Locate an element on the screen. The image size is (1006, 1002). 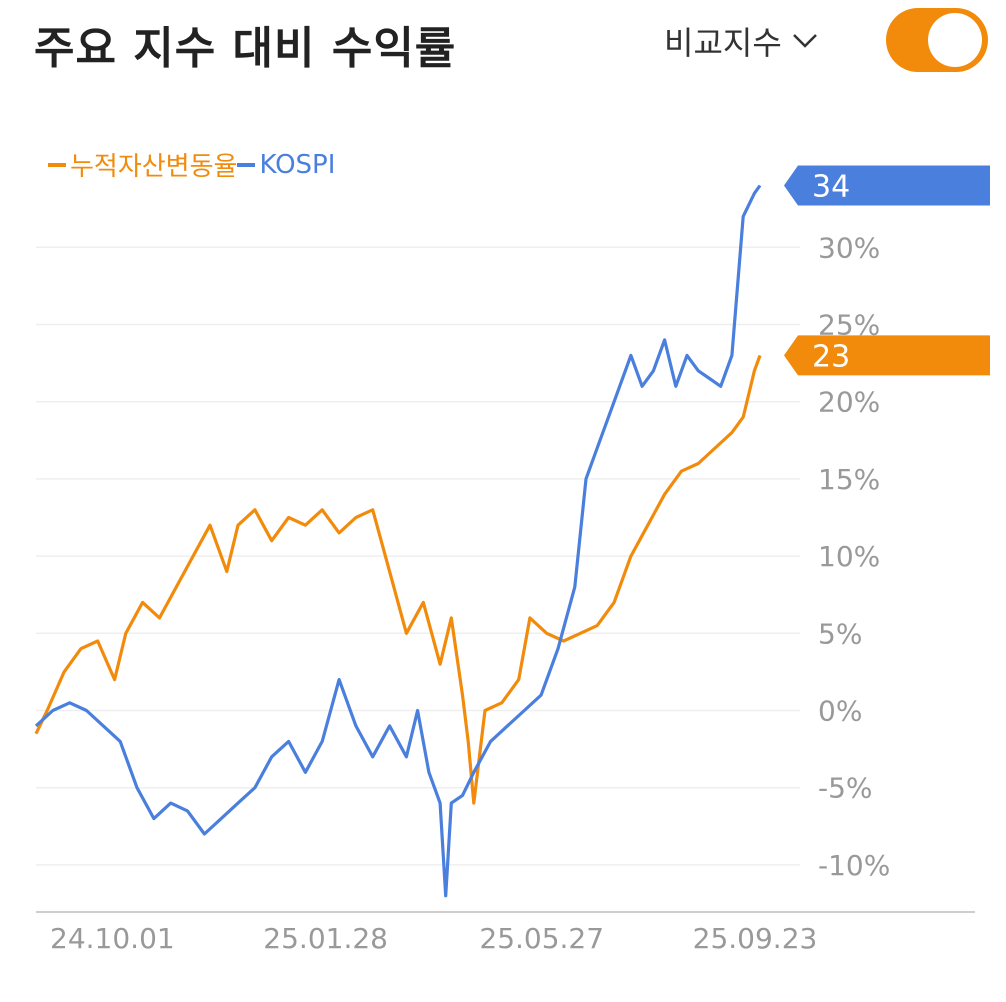
chart-legend: 누적자산변동율 KOSPI is located at coordinates (191, 164).